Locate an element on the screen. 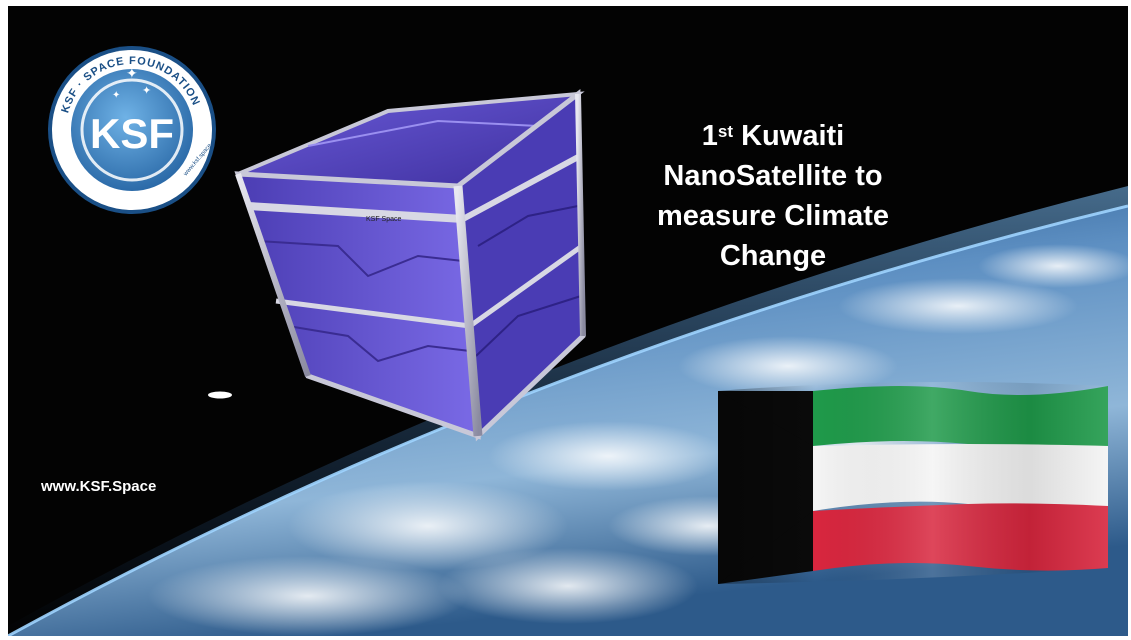  satellite-label: KSF Space is located at coordinates (384, 219).